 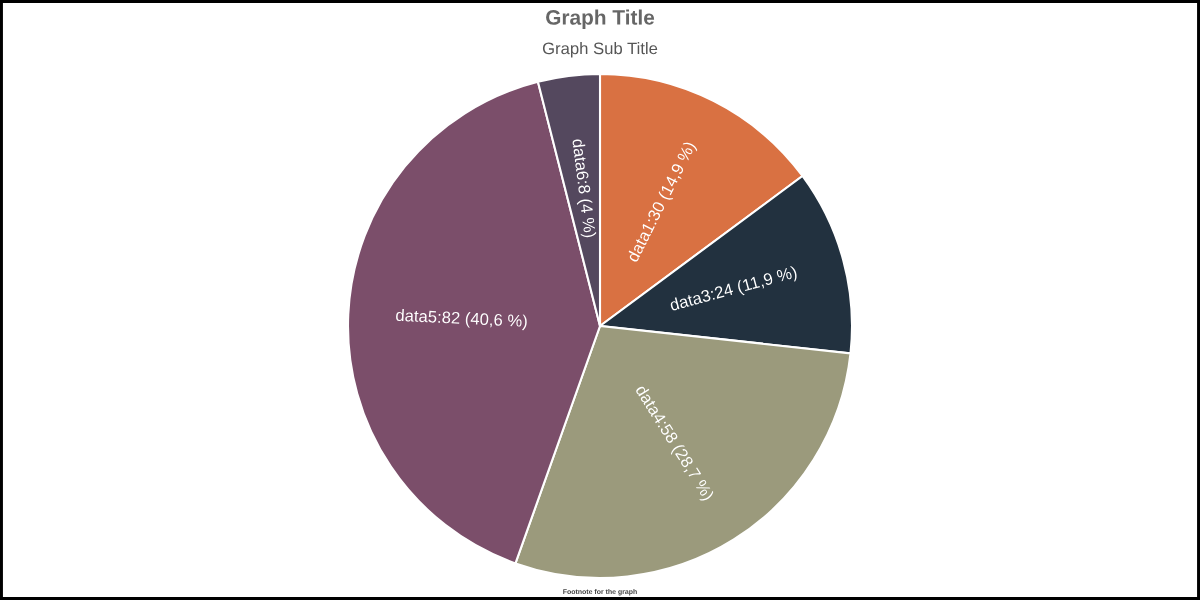 I want to click on slice-label: data5:82 (40,6 %), so click(x=461, y=319).